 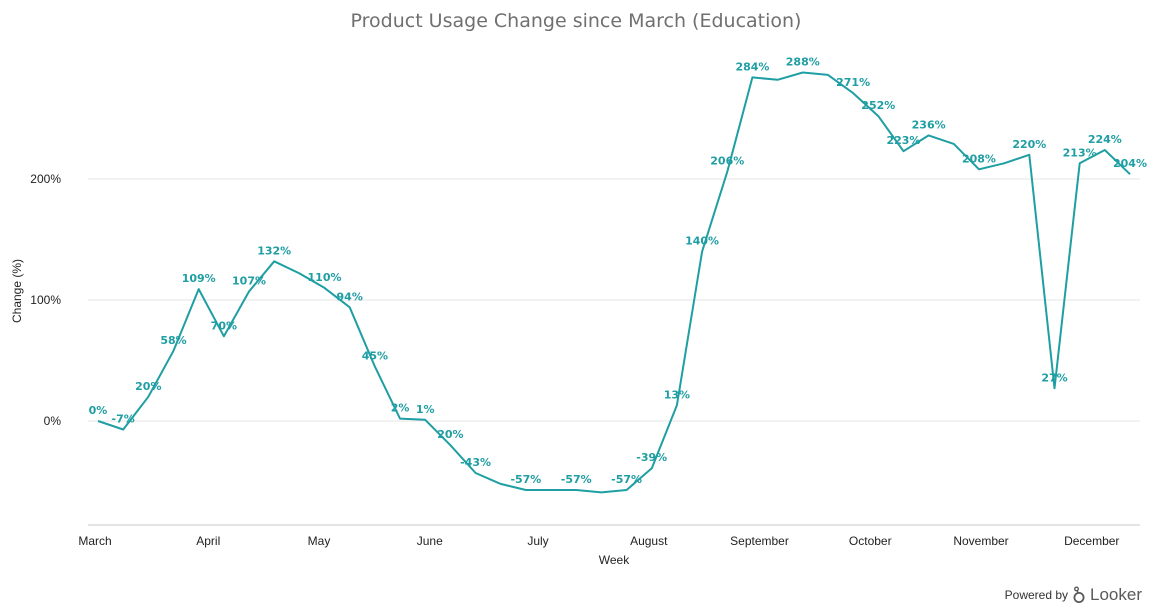 I want to click on y-axis-label: Change (%), so click(x=17, y=291).